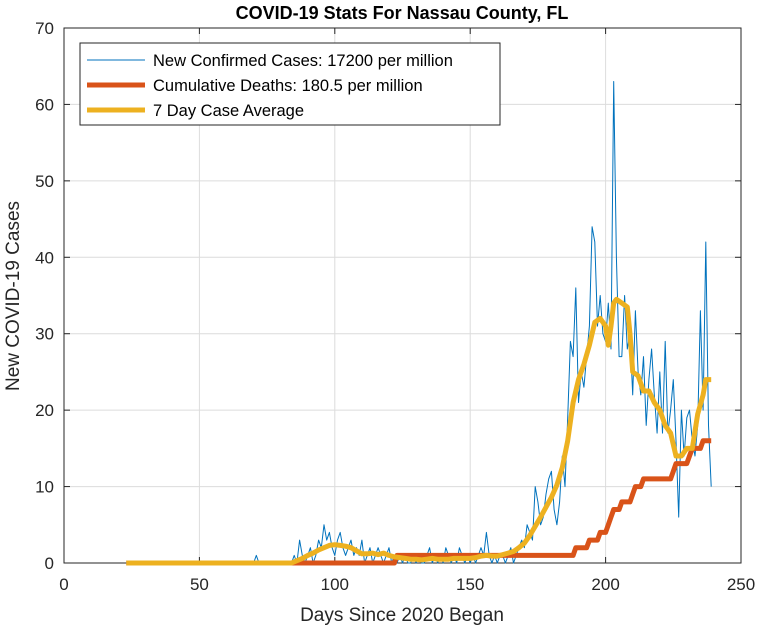  What do you see at coordinates (44, 257) in the screenshot?
I see `y-tick-label: 40` at bounding box center [44, 257].